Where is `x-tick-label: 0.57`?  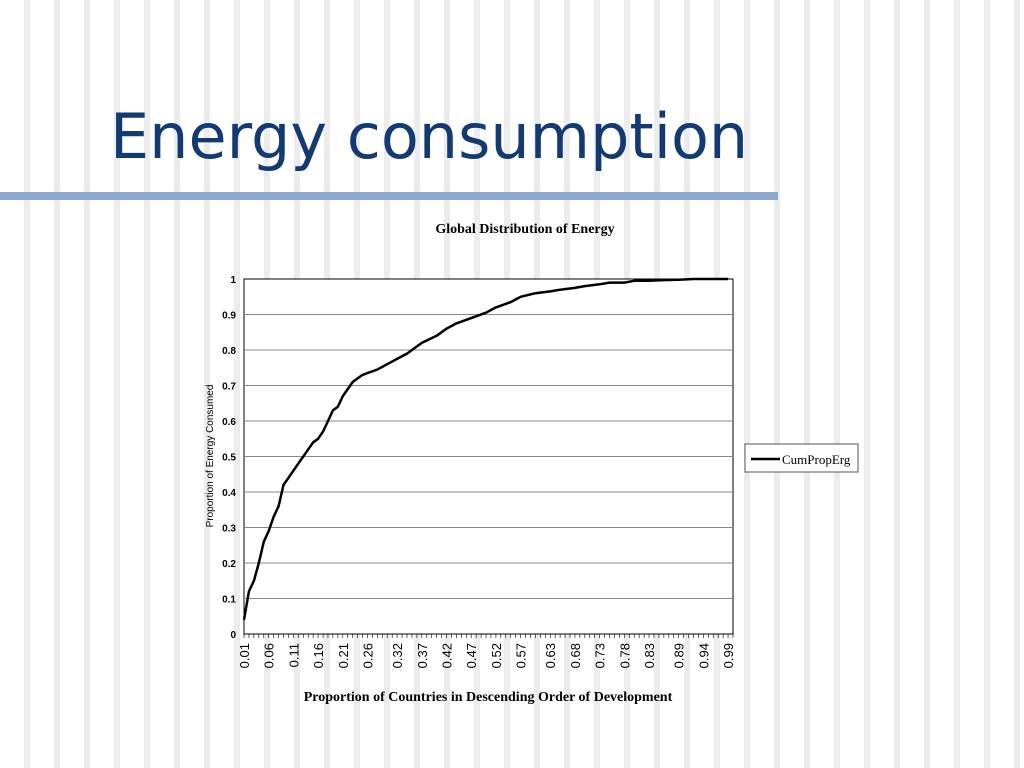
x-tick-label: 0.57 is located at coordinates (521, 655).